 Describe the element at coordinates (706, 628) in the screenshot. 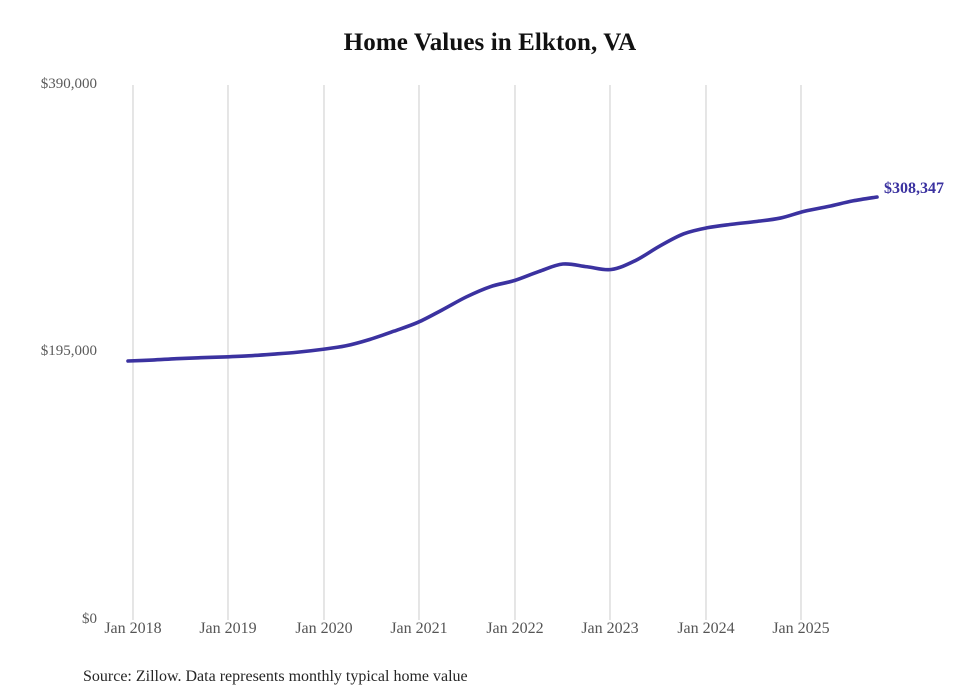

I see `x-tick-label: Jan 2024` at that location.